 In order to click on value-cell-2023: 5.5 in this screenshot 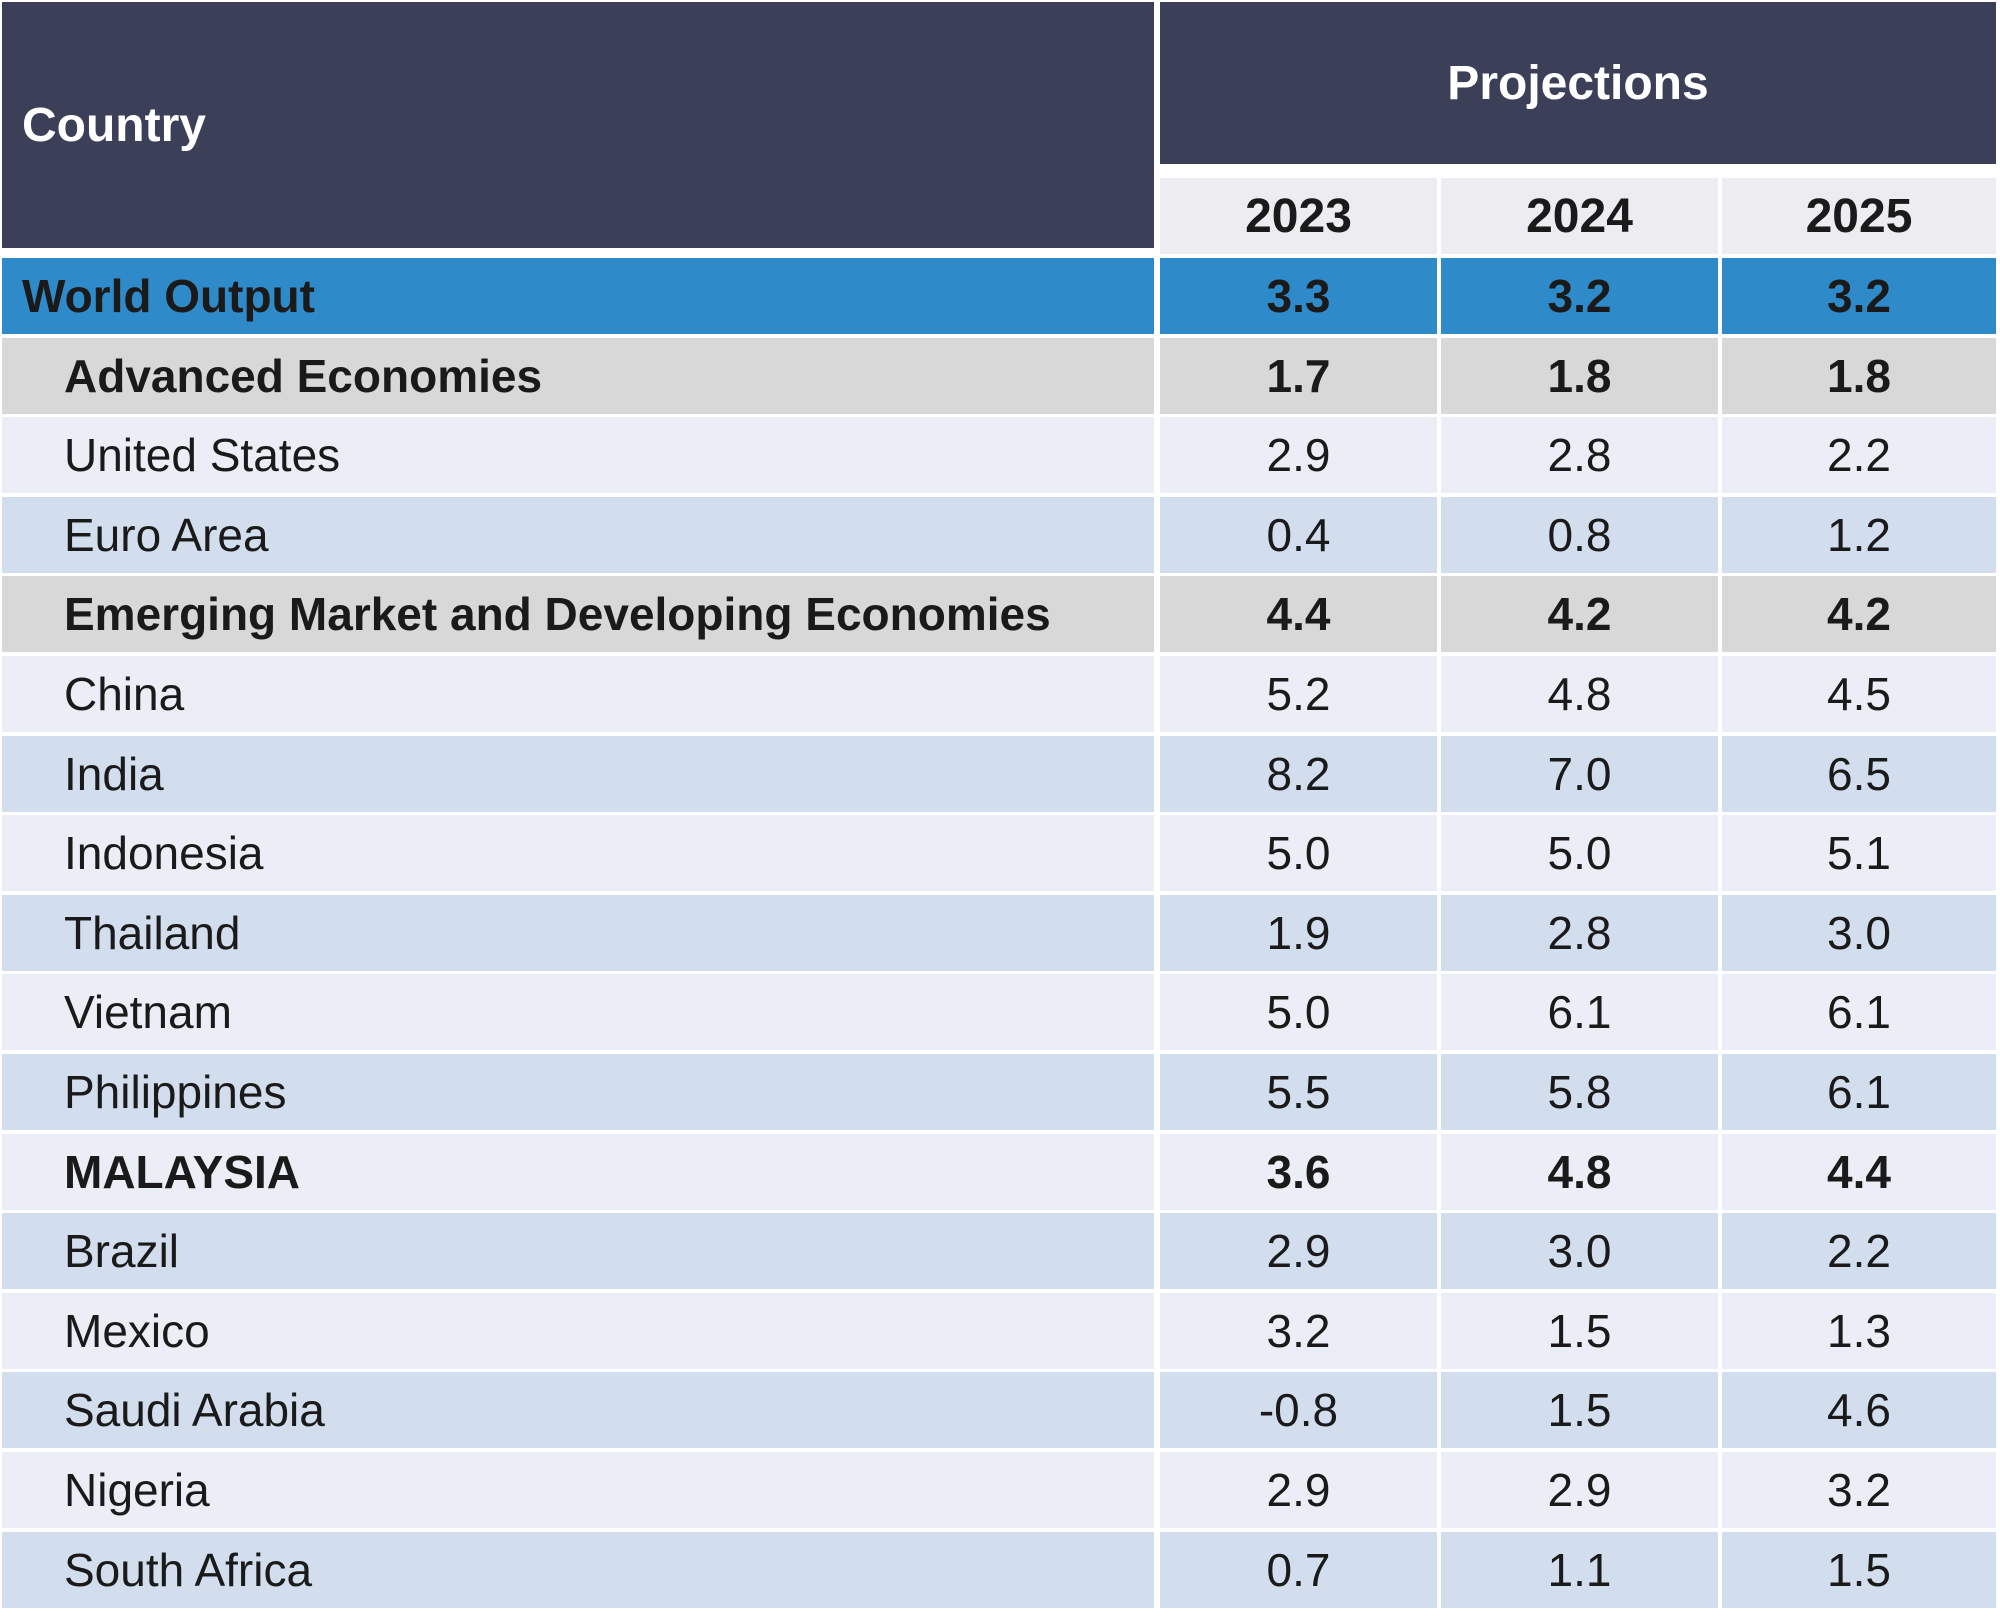, I will do `click(1298, 1092)`.